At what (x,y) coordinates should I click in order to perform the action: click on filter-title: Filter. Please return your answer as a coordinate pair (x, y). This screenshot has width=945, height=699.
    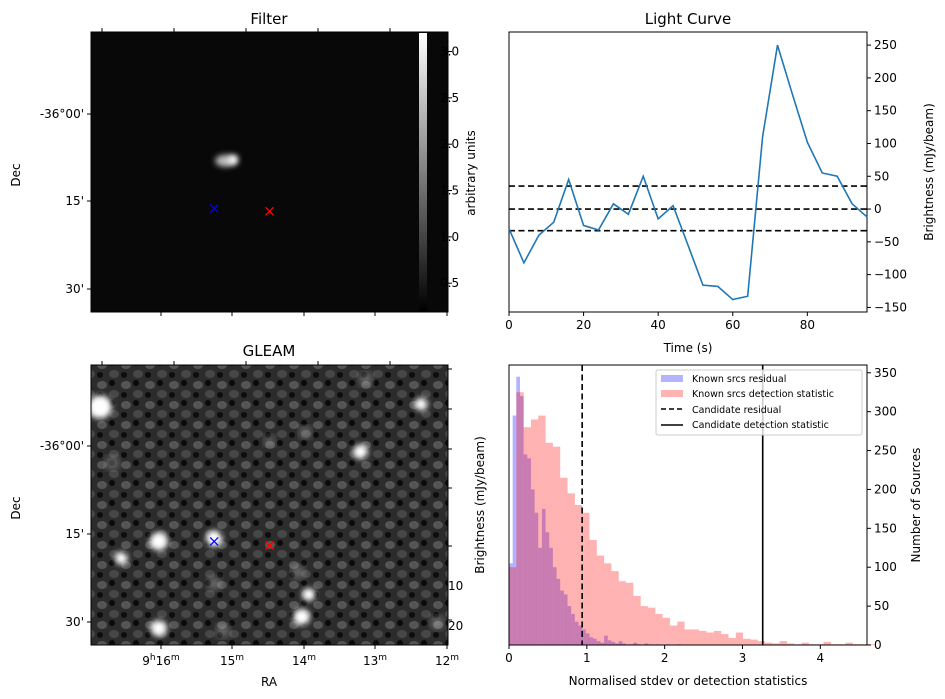
    Looking at the image, I should click on (269, 19).